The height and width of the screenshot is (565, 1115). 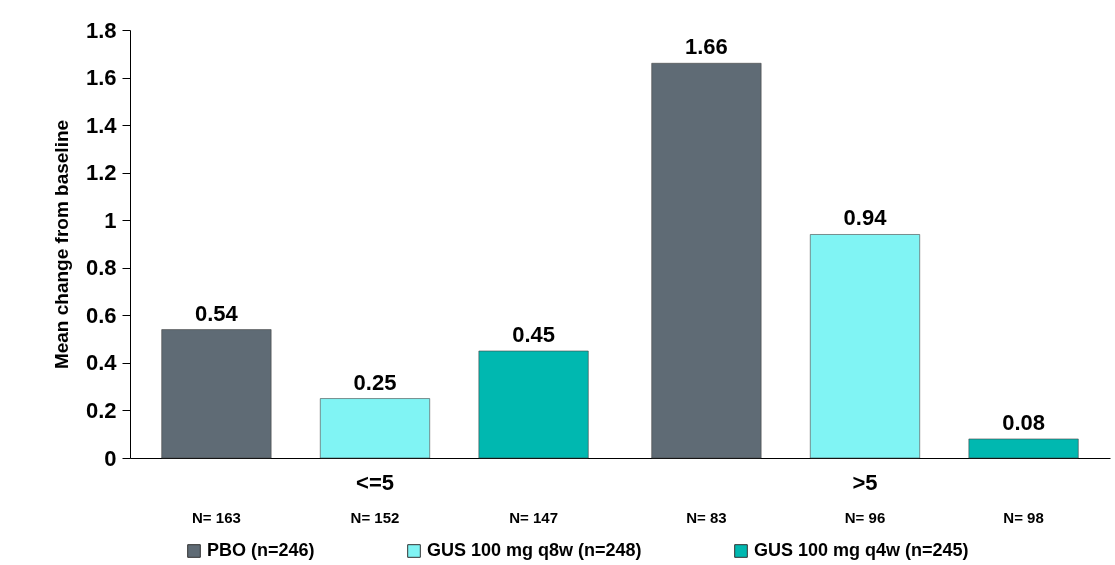 I want to click on data-label: 0.25, so click(x=375, y=382).